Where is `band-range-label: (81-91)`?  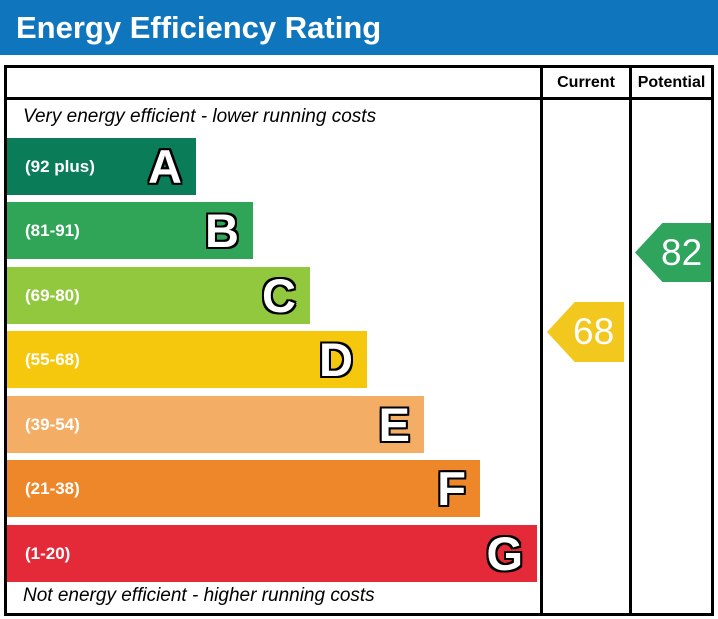 band-range-label: (81-91) is located at coordinates (52, 230).